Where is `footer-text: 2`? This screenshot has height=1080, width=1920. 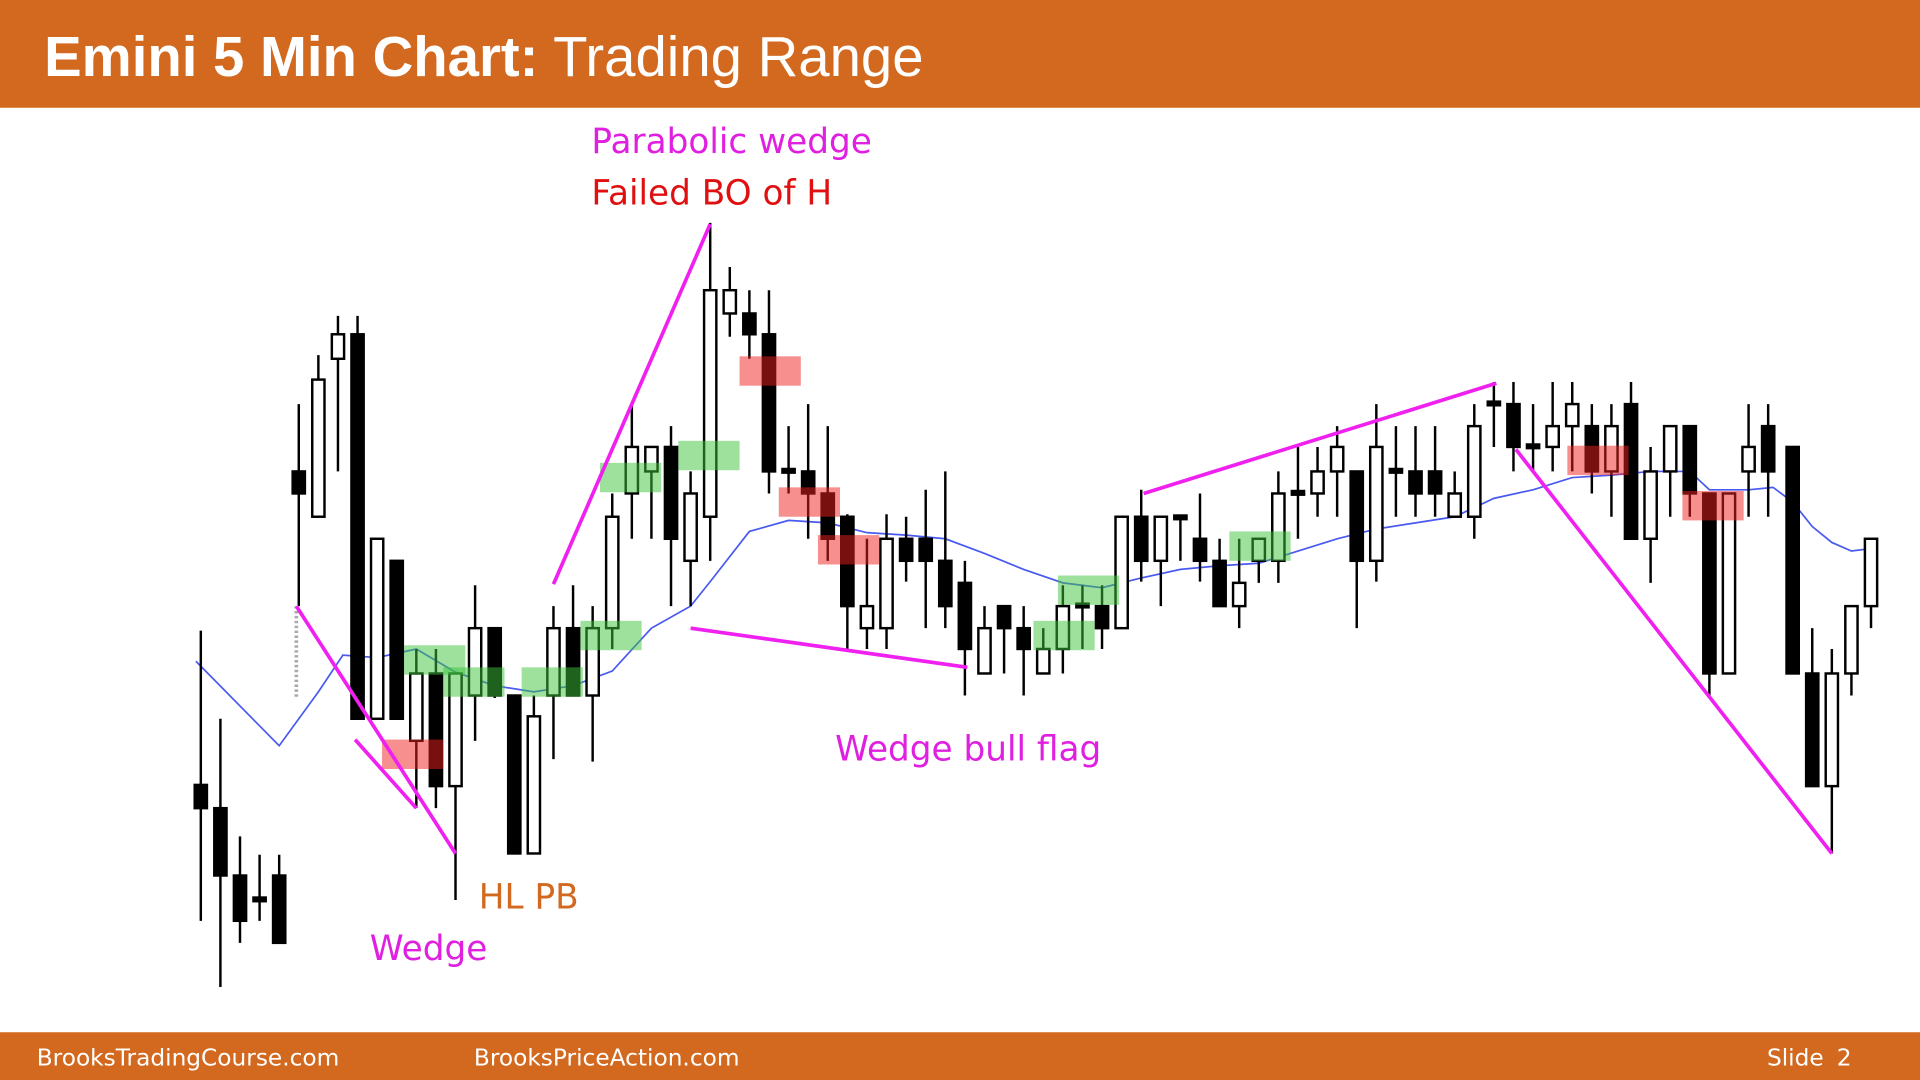
footer-text: 2 is located at coordinates (1844, 1057).